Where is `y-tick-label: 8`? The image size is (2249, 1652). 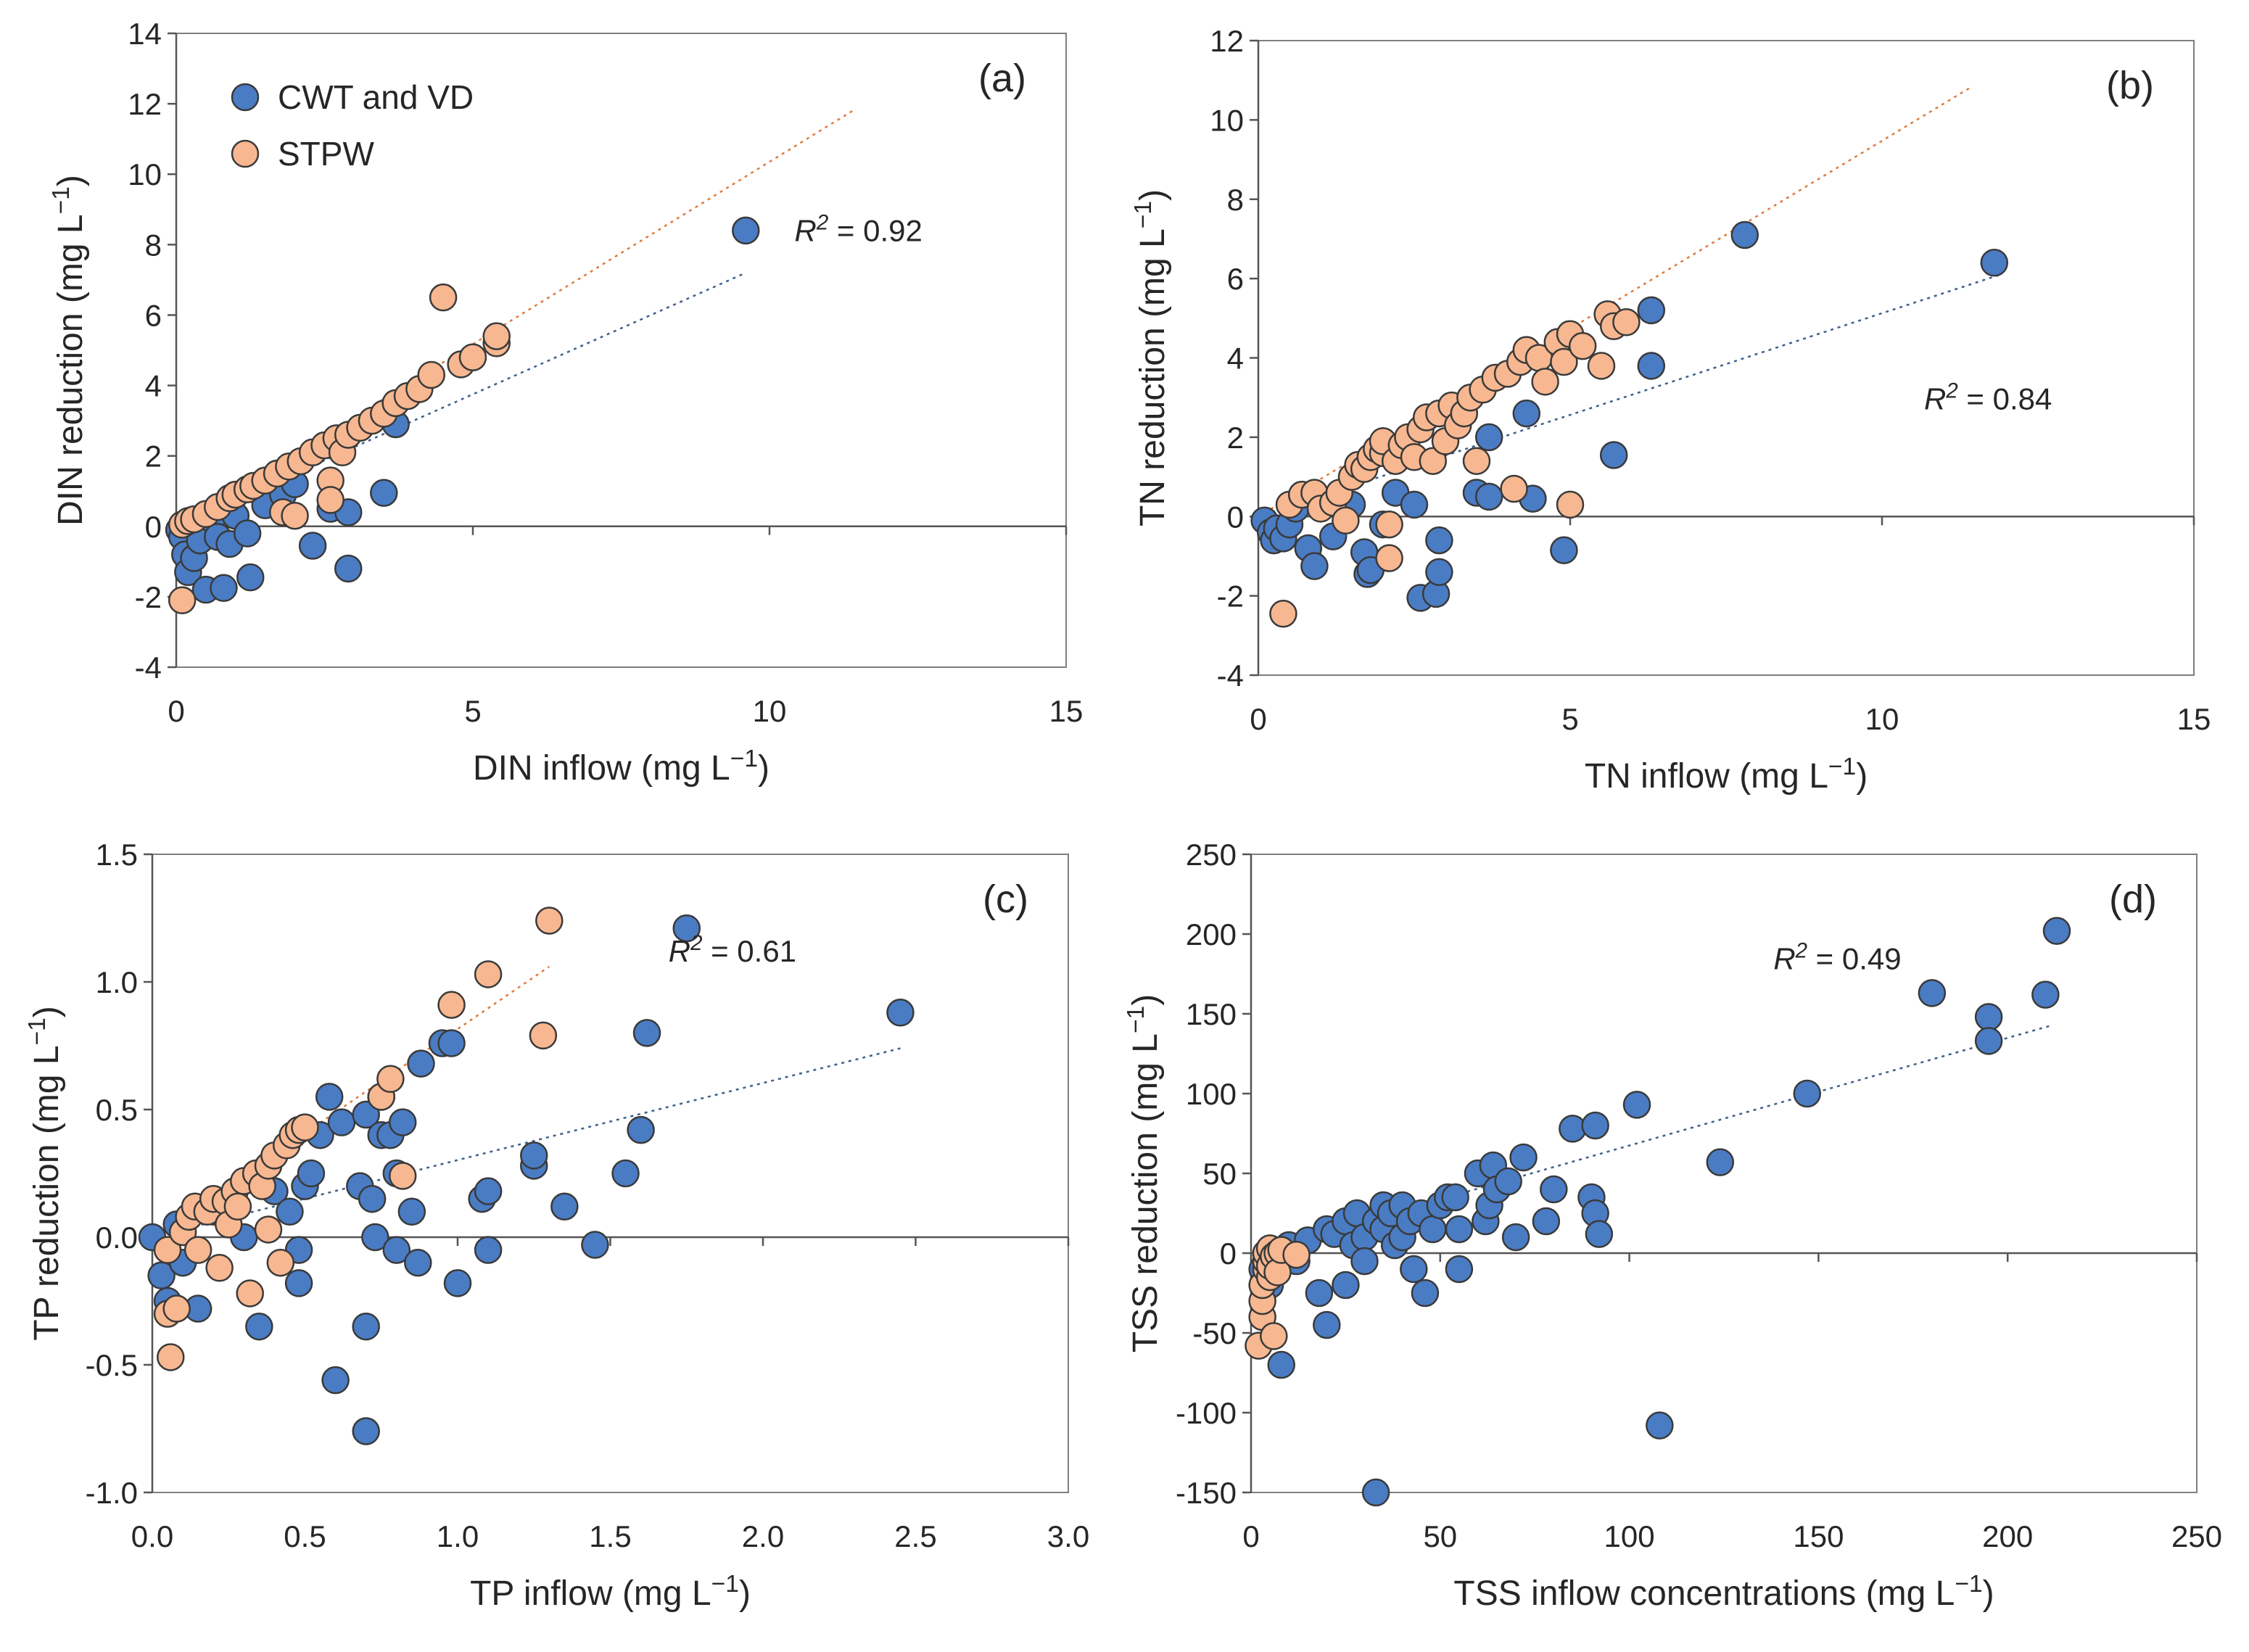 y-tick-label: 8 is located at coordinates (1235, 200).